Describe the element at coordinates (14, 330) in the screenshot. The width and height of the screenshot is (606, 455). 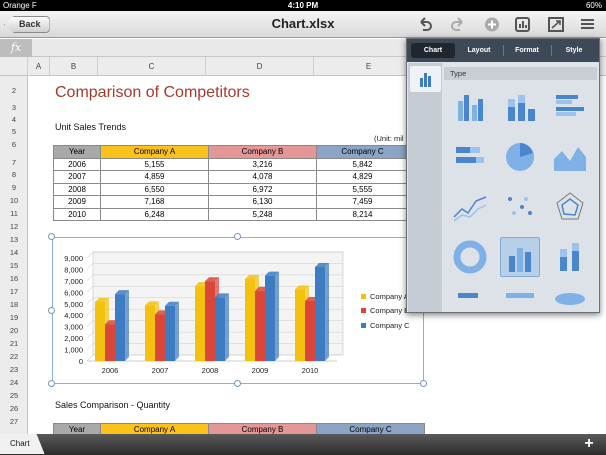
I see `row-number: 20` at that location.